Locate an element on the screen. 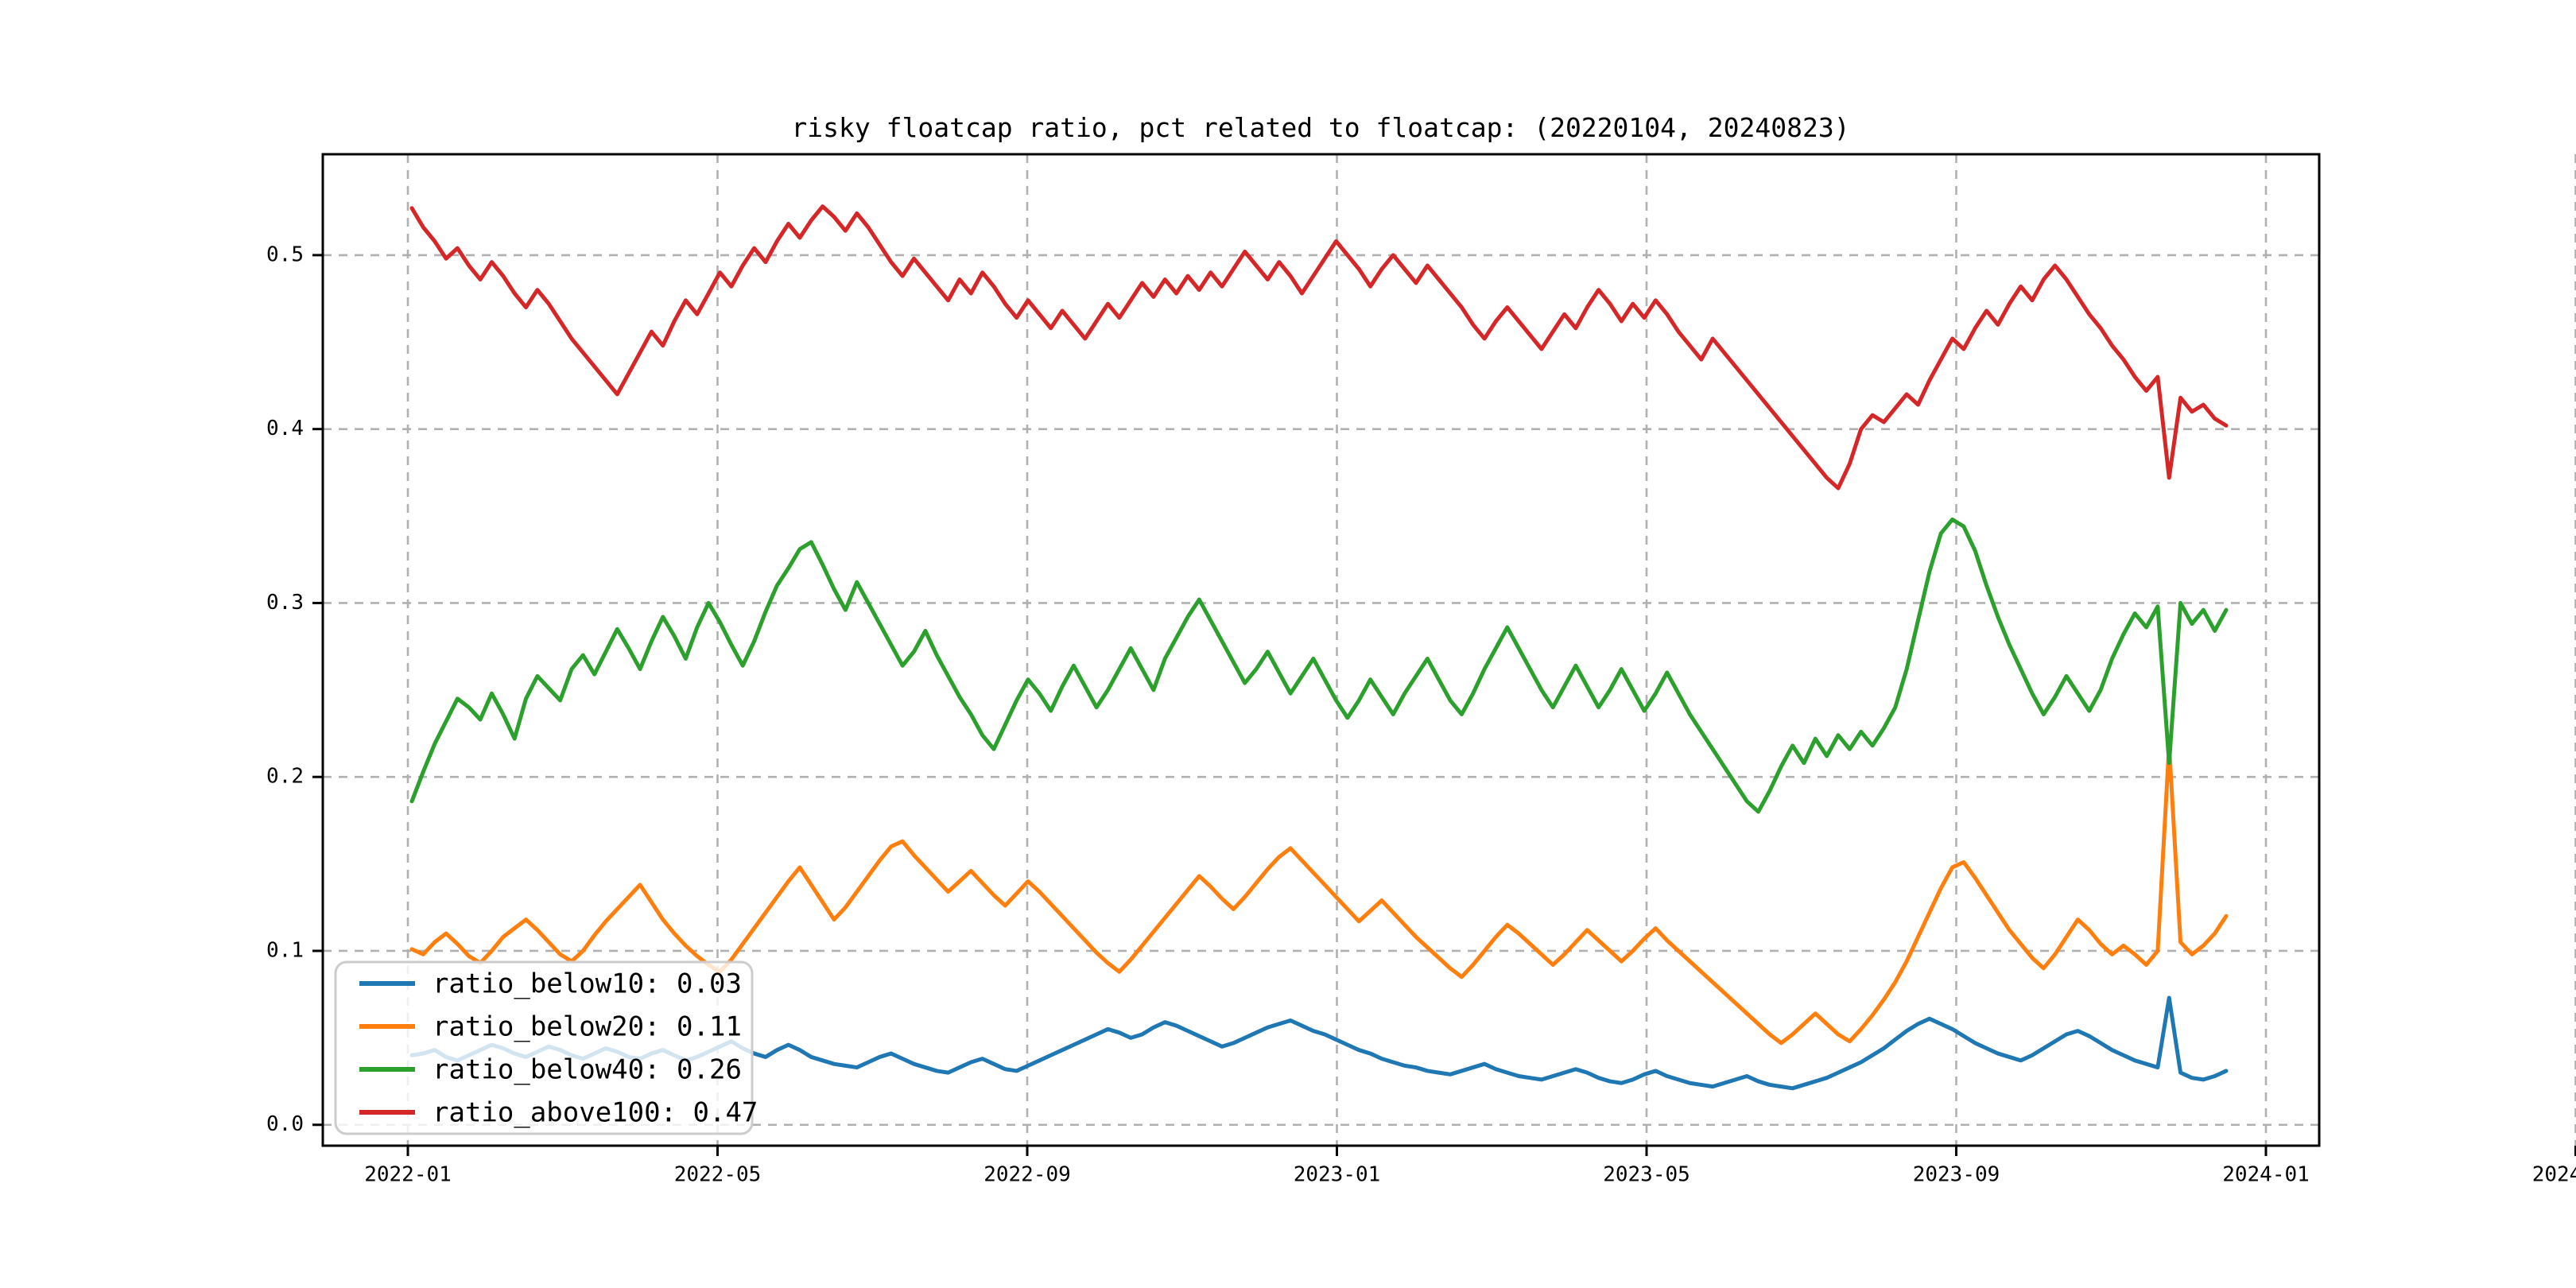 Image resolution: width=2576 pixels, height=1288 pixels. x-tick-label-0: 2022-01 is located at coordinates (408, 1174).